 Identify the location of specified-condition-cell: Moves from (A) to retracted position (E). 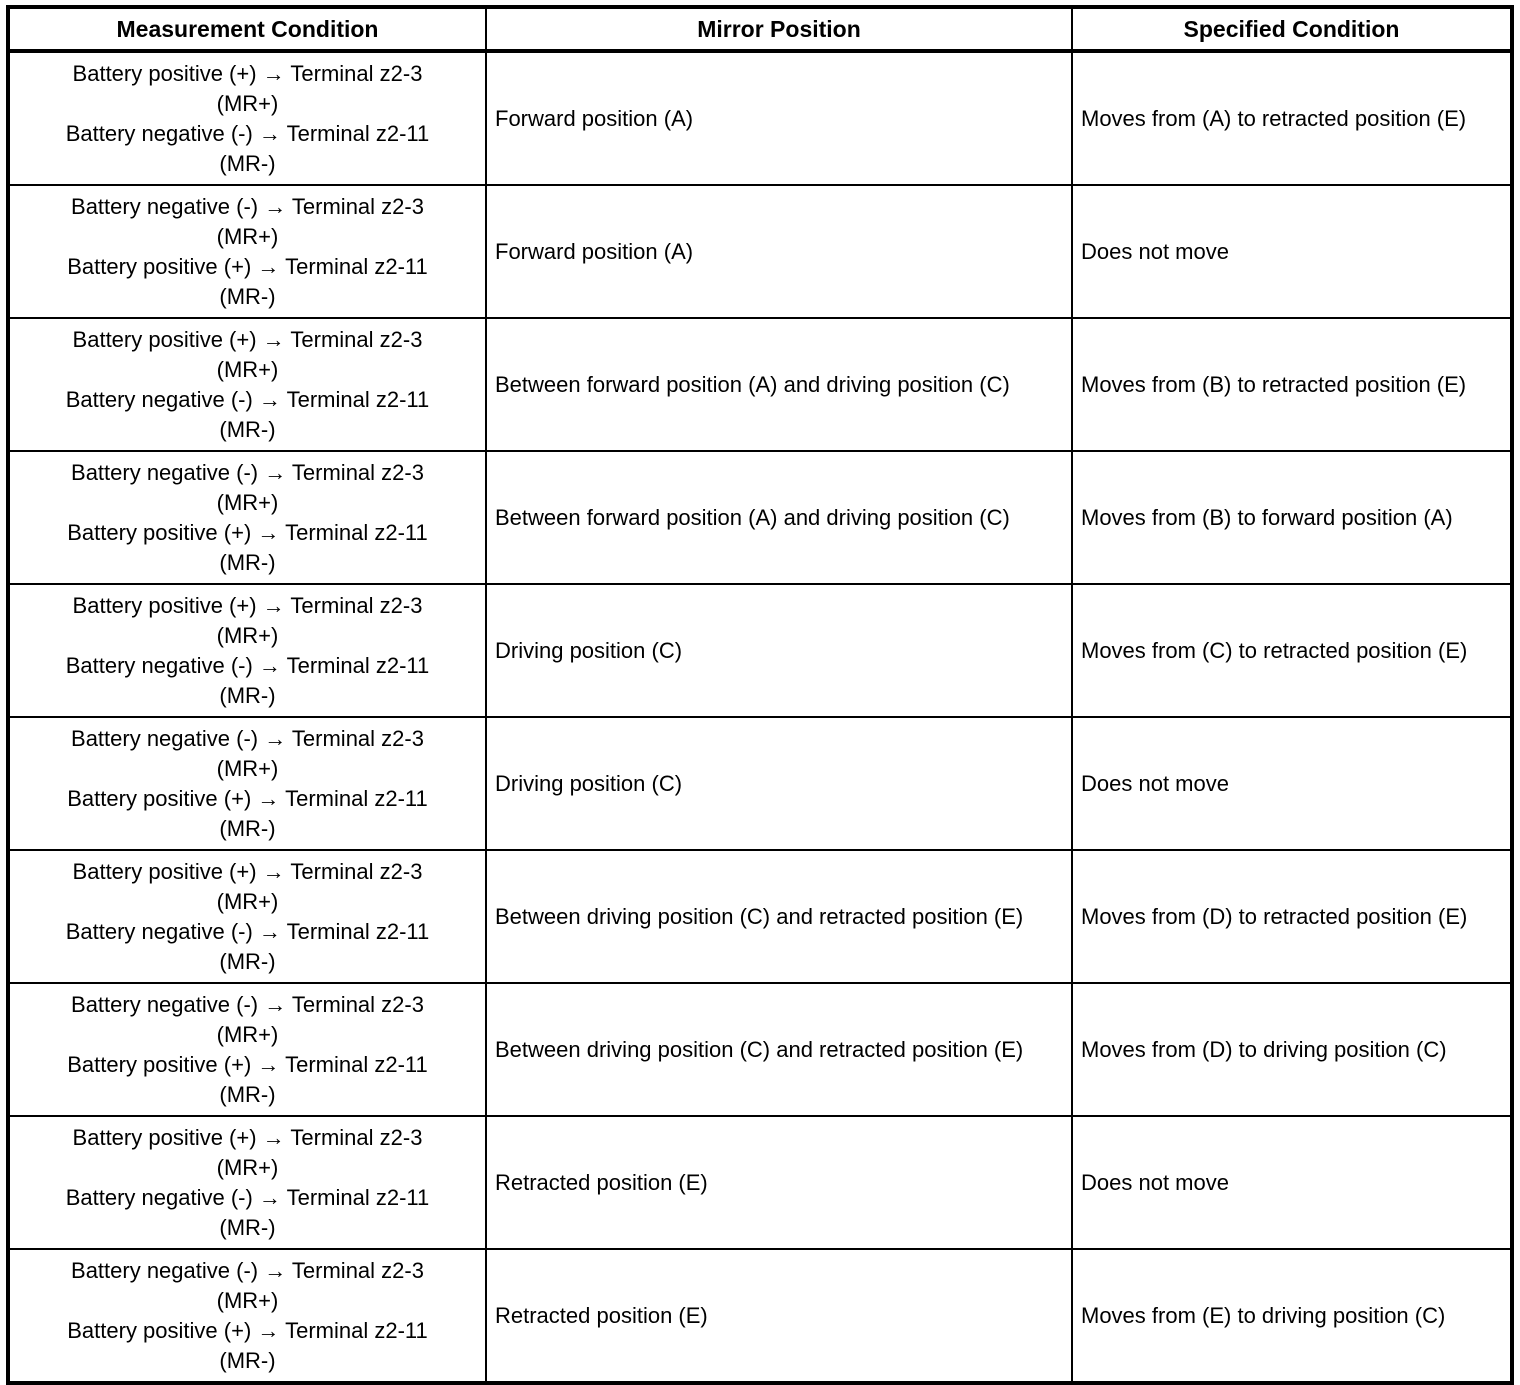
(1292, 118).